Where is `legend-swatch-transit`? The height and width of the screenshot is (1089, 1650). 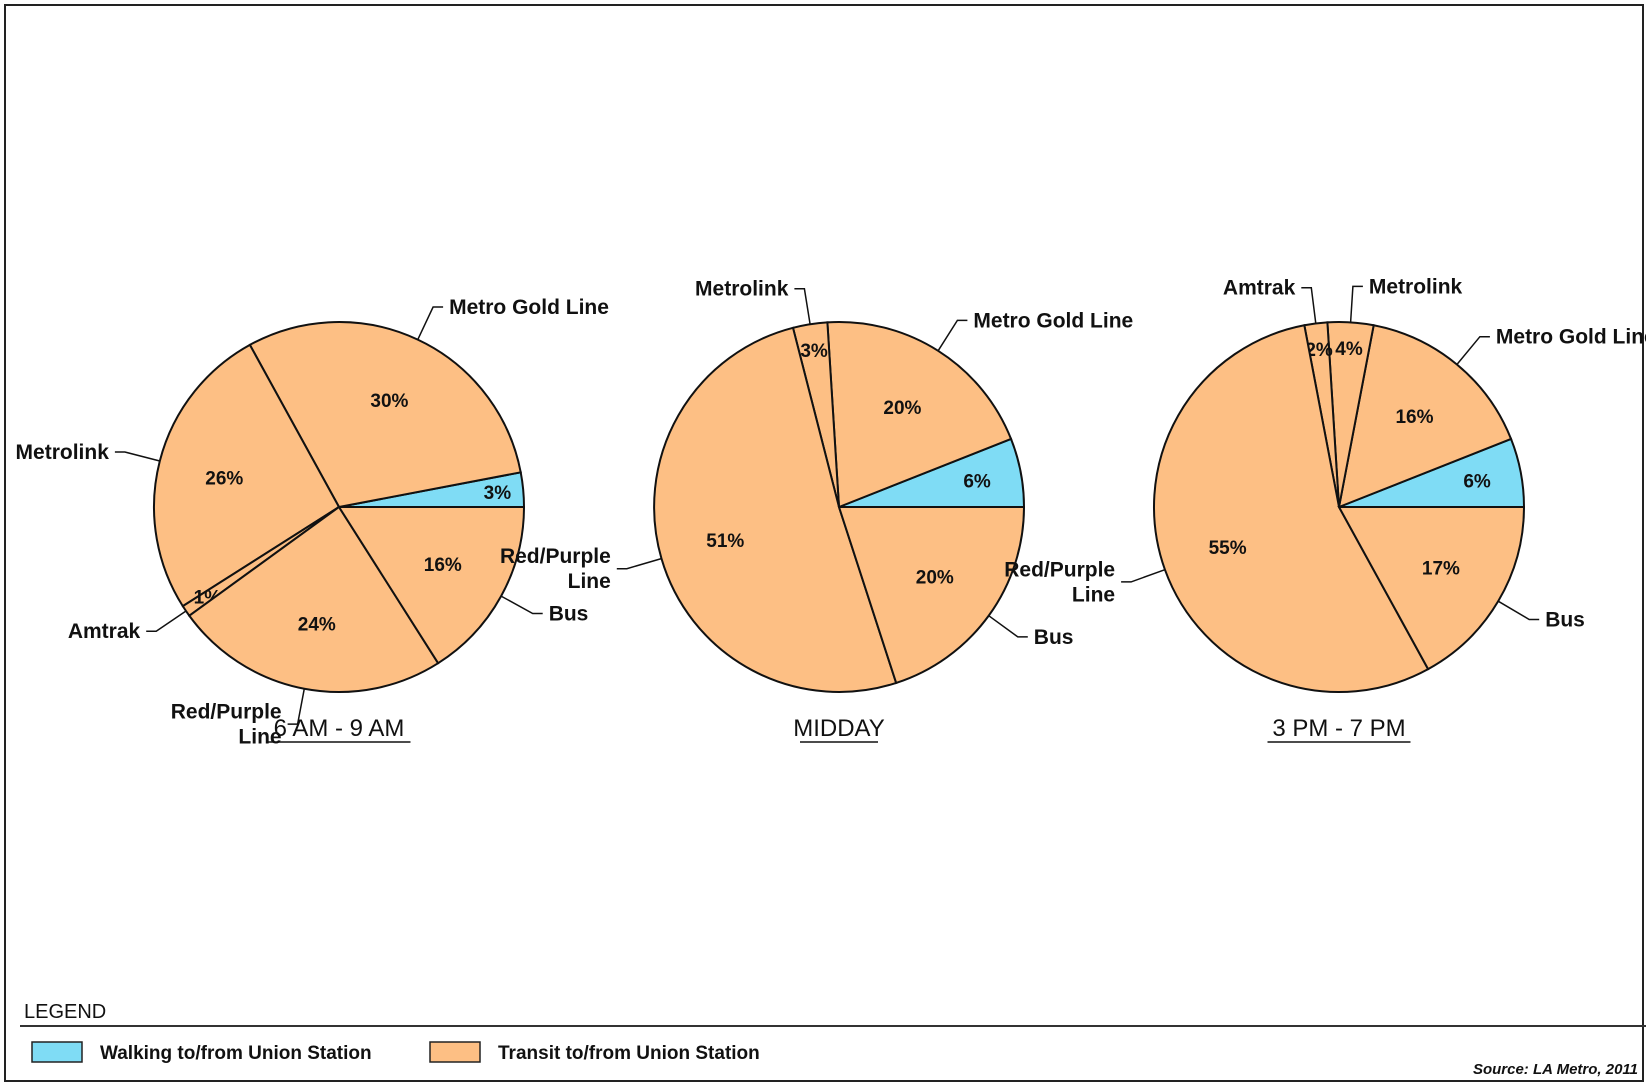 legend-swatch-transit is located at coordinates (455, 1052).